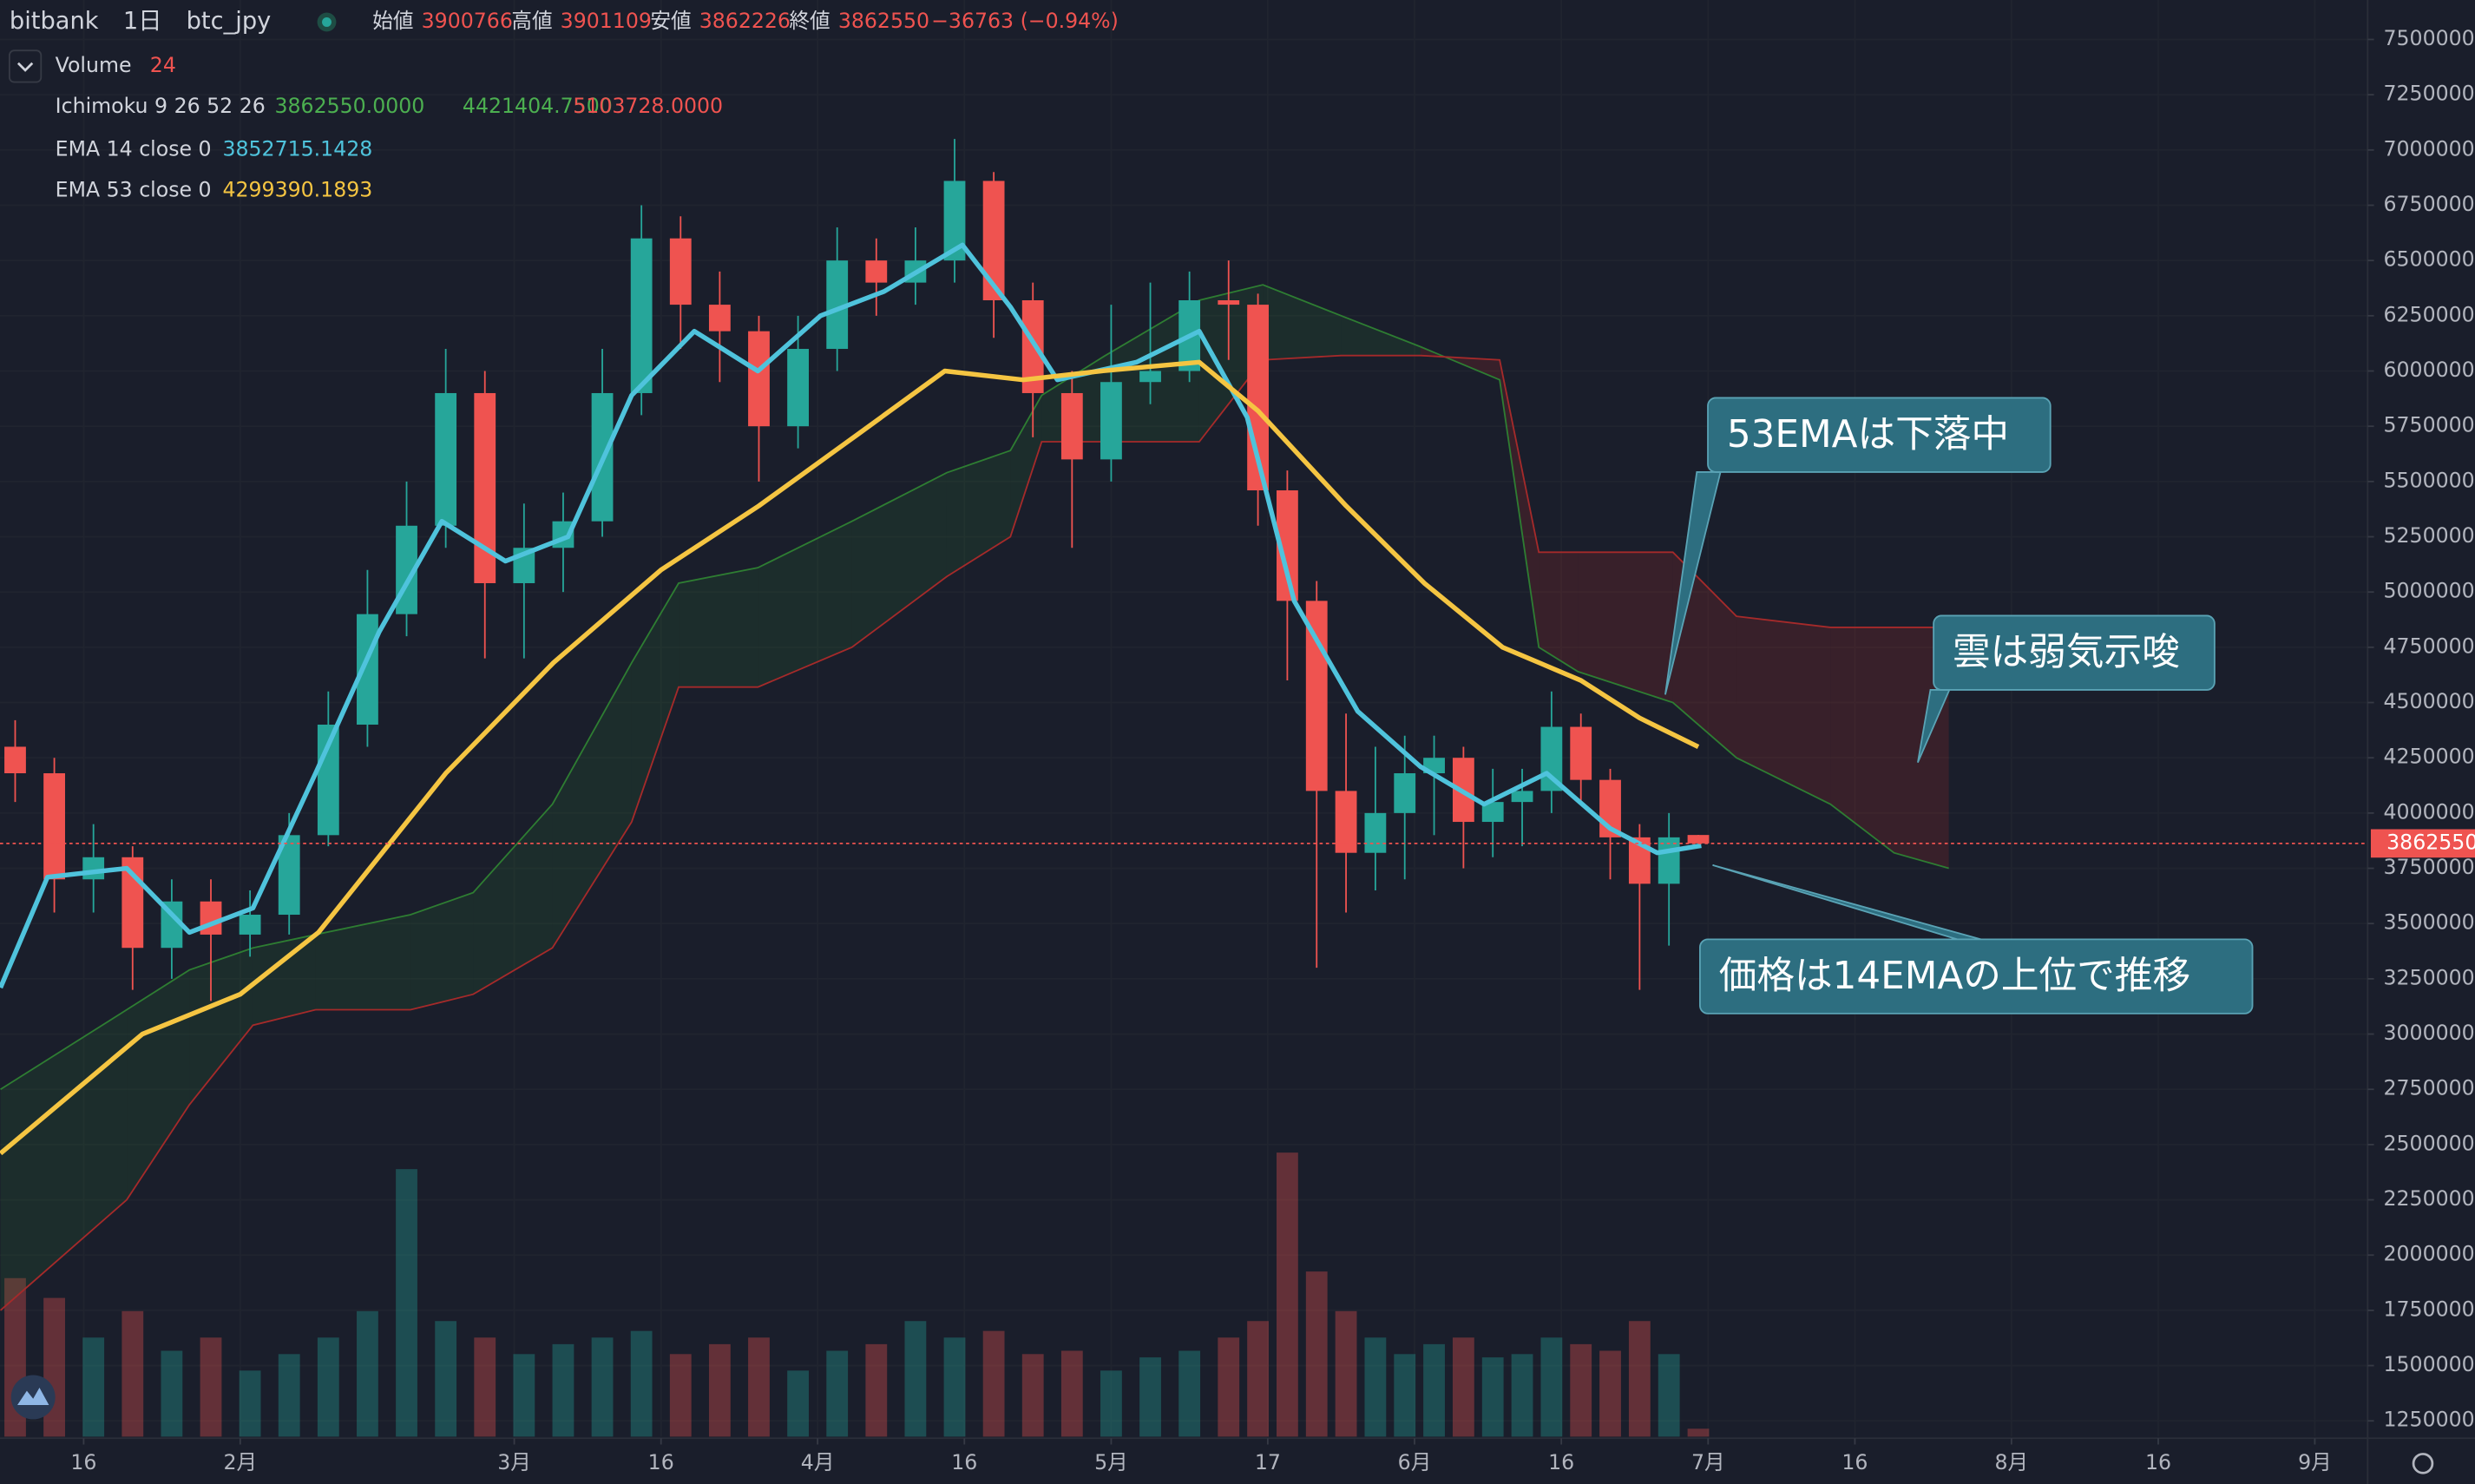 The height and width of the screenshot is (1484, 2475). What do you see at coordinates (2429, 425) in the screenshot?
I see `y-tick-label: 5750000` at bounding box center [2429, 425].